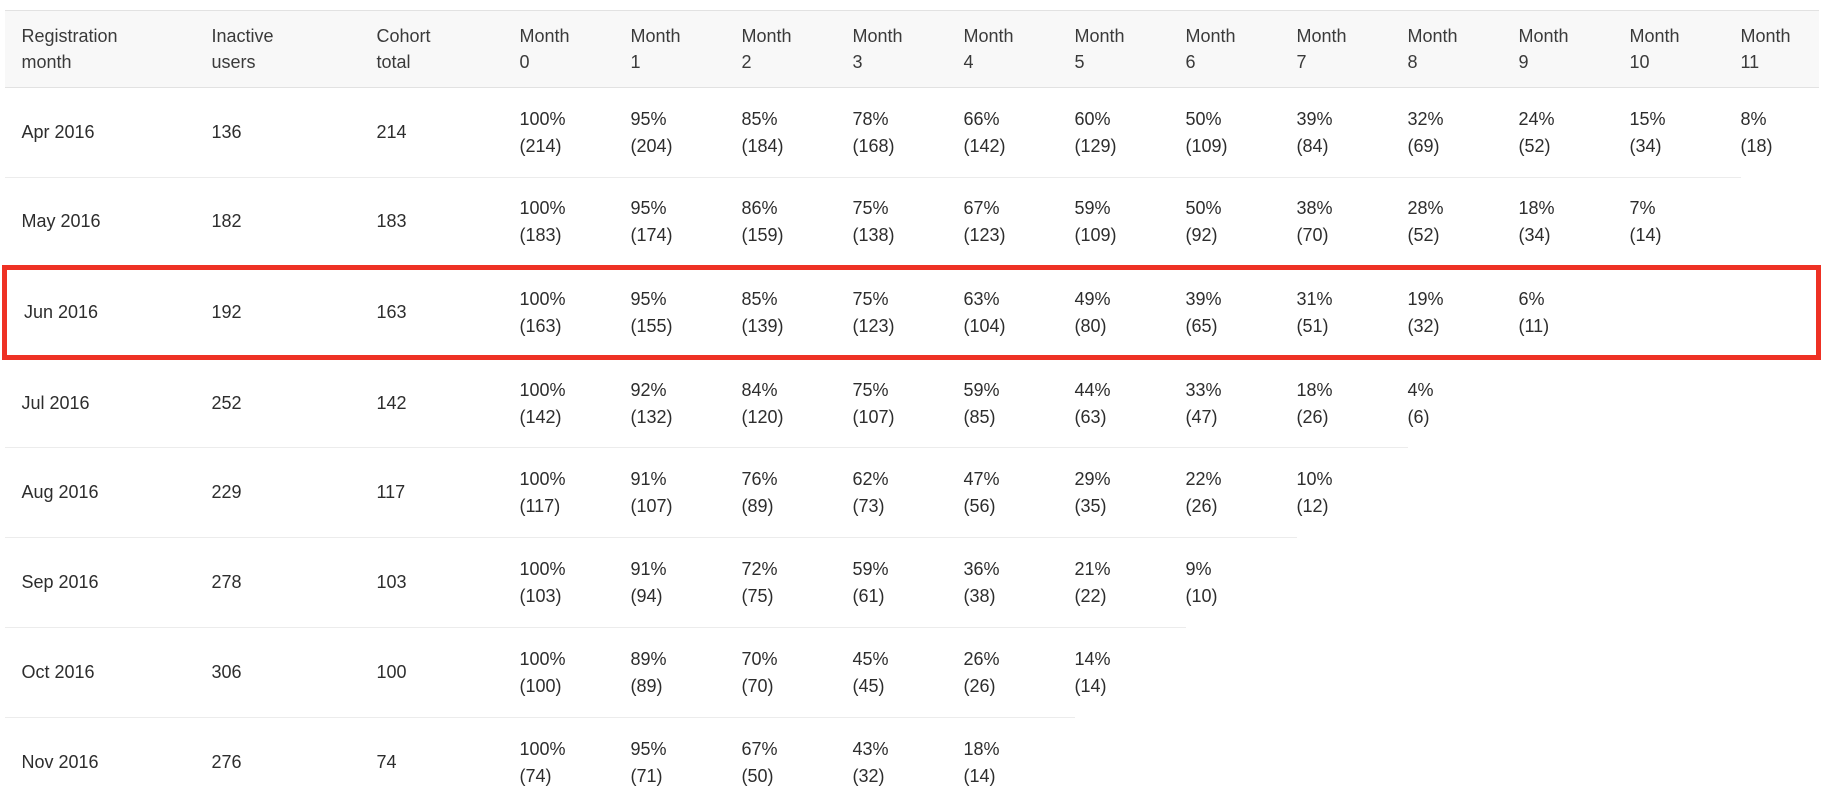 The image size is (1838, 806). What do you see at coordinates (448, 132) in the screenshot?
I see `cohort-total-cell: 214` at bounding box center [448, 132].